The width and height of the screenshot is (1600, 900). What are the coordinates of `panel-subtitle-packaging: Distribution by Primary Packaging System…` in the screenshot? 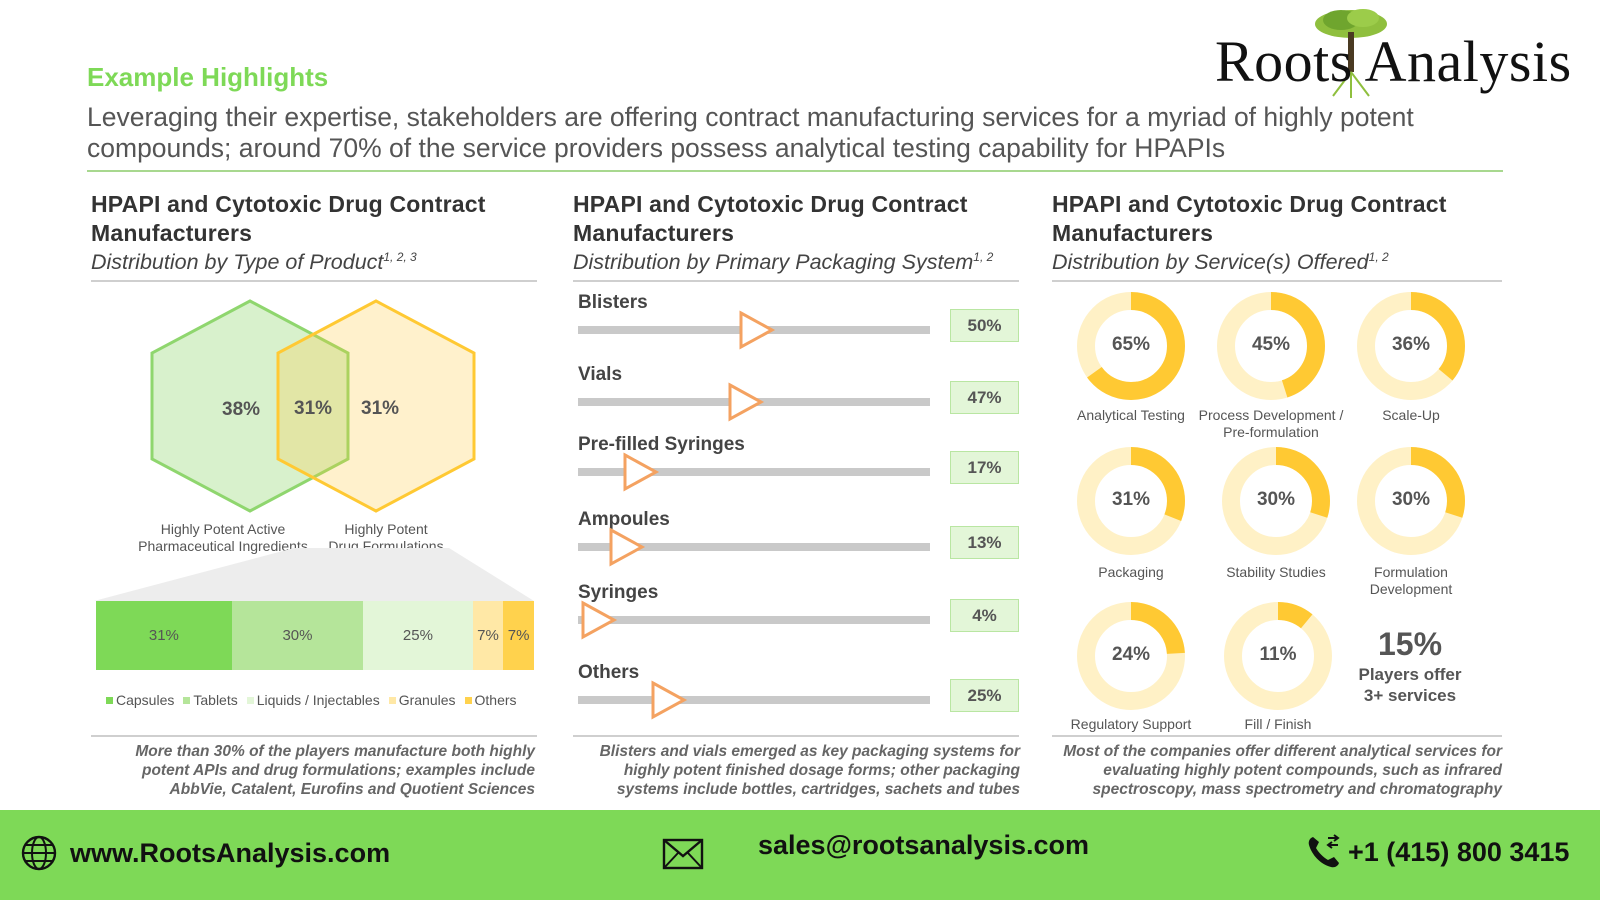 It's located at (783, 262).